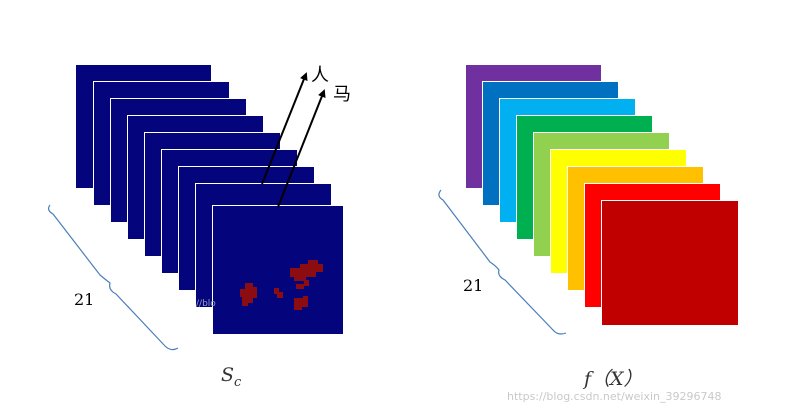 This screenshot has height=416, width=787. I want to click on horse-arrow, so click(301, 148).